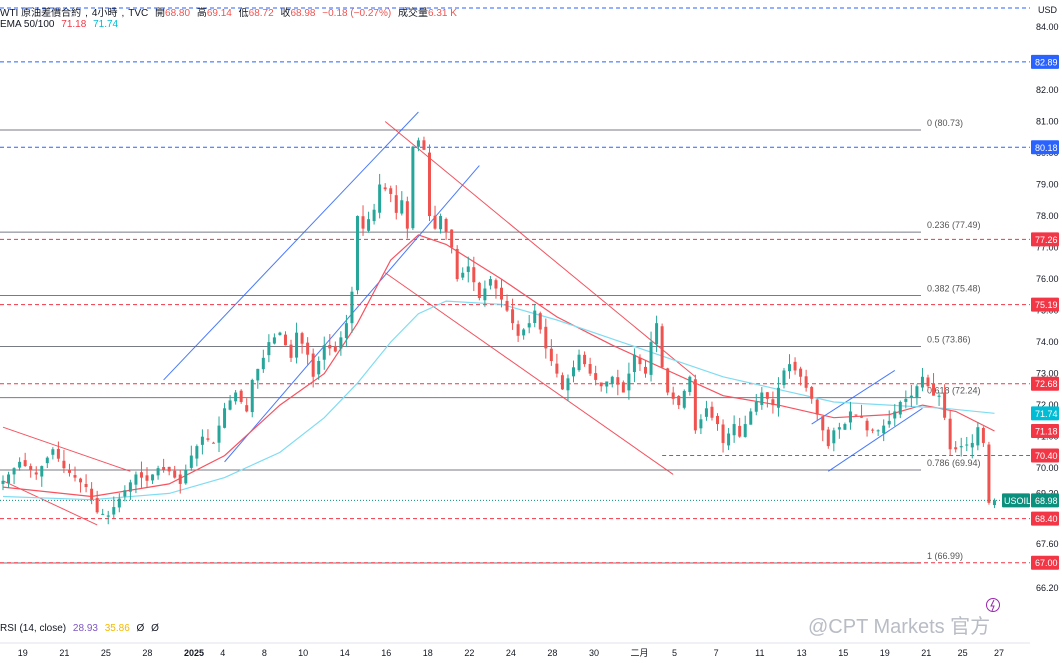 This screenshot has height=663, width=1062. What do you see at coordinates (674, 653) in the screenshot?
I see `x-tick-16: 5` at bounding box center [674, 653].